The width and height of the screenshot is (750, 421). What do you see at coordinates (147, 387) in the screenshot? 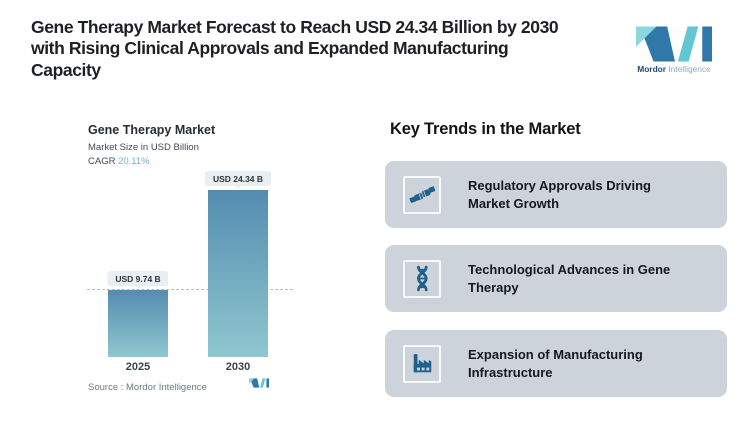
I see `chart-source: Source : Mordor Intelligence` at bounding box center [147, 387].